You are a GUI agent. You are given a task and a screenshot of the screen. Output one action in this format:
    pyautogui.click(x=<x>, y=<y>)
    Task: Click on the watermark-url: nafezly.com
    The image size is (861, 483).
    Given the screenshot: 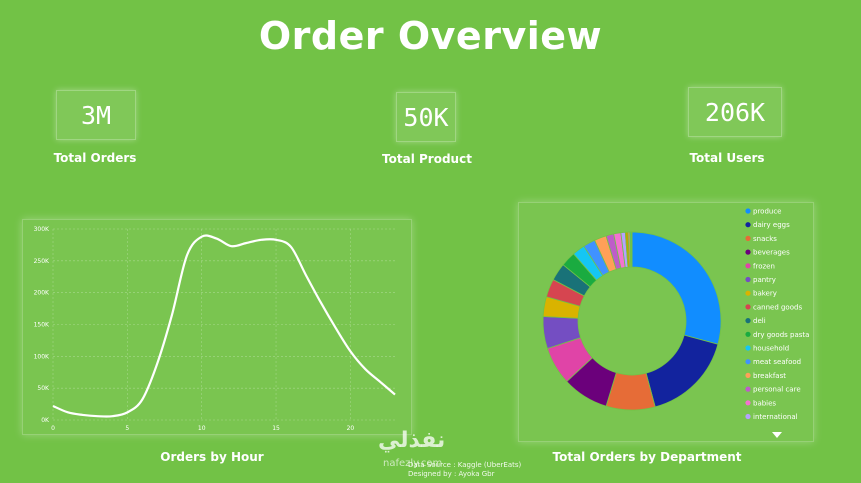 What is the action you would take?
    pyautogui.click(x=413, y=463)
    